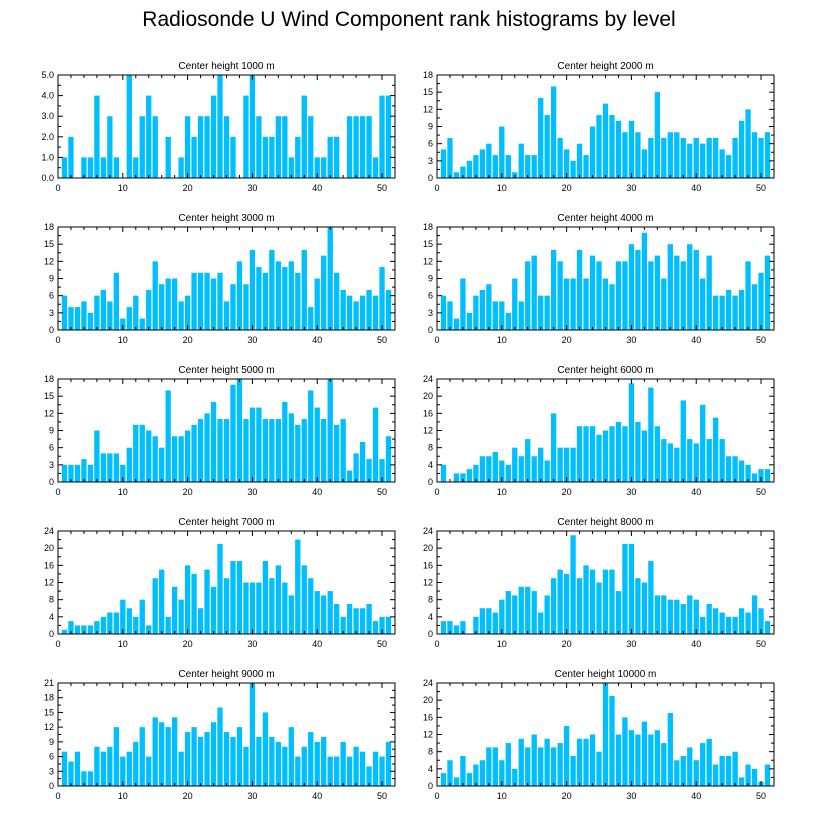 This screenshot has width=818, height=824. What do you see at coordinates (430, 600) in the screenshot?
I see `y-tick-label: 8` at bounding box center [430, 600].